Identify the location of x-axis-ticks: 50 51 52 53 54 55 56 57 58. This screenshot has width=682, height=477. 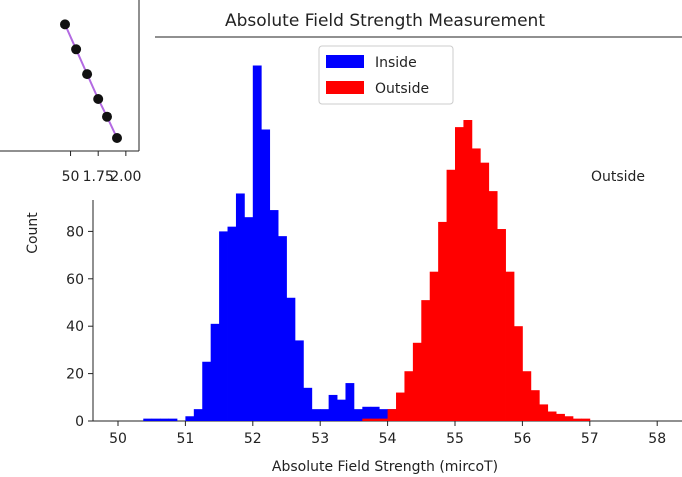
(387, 434).